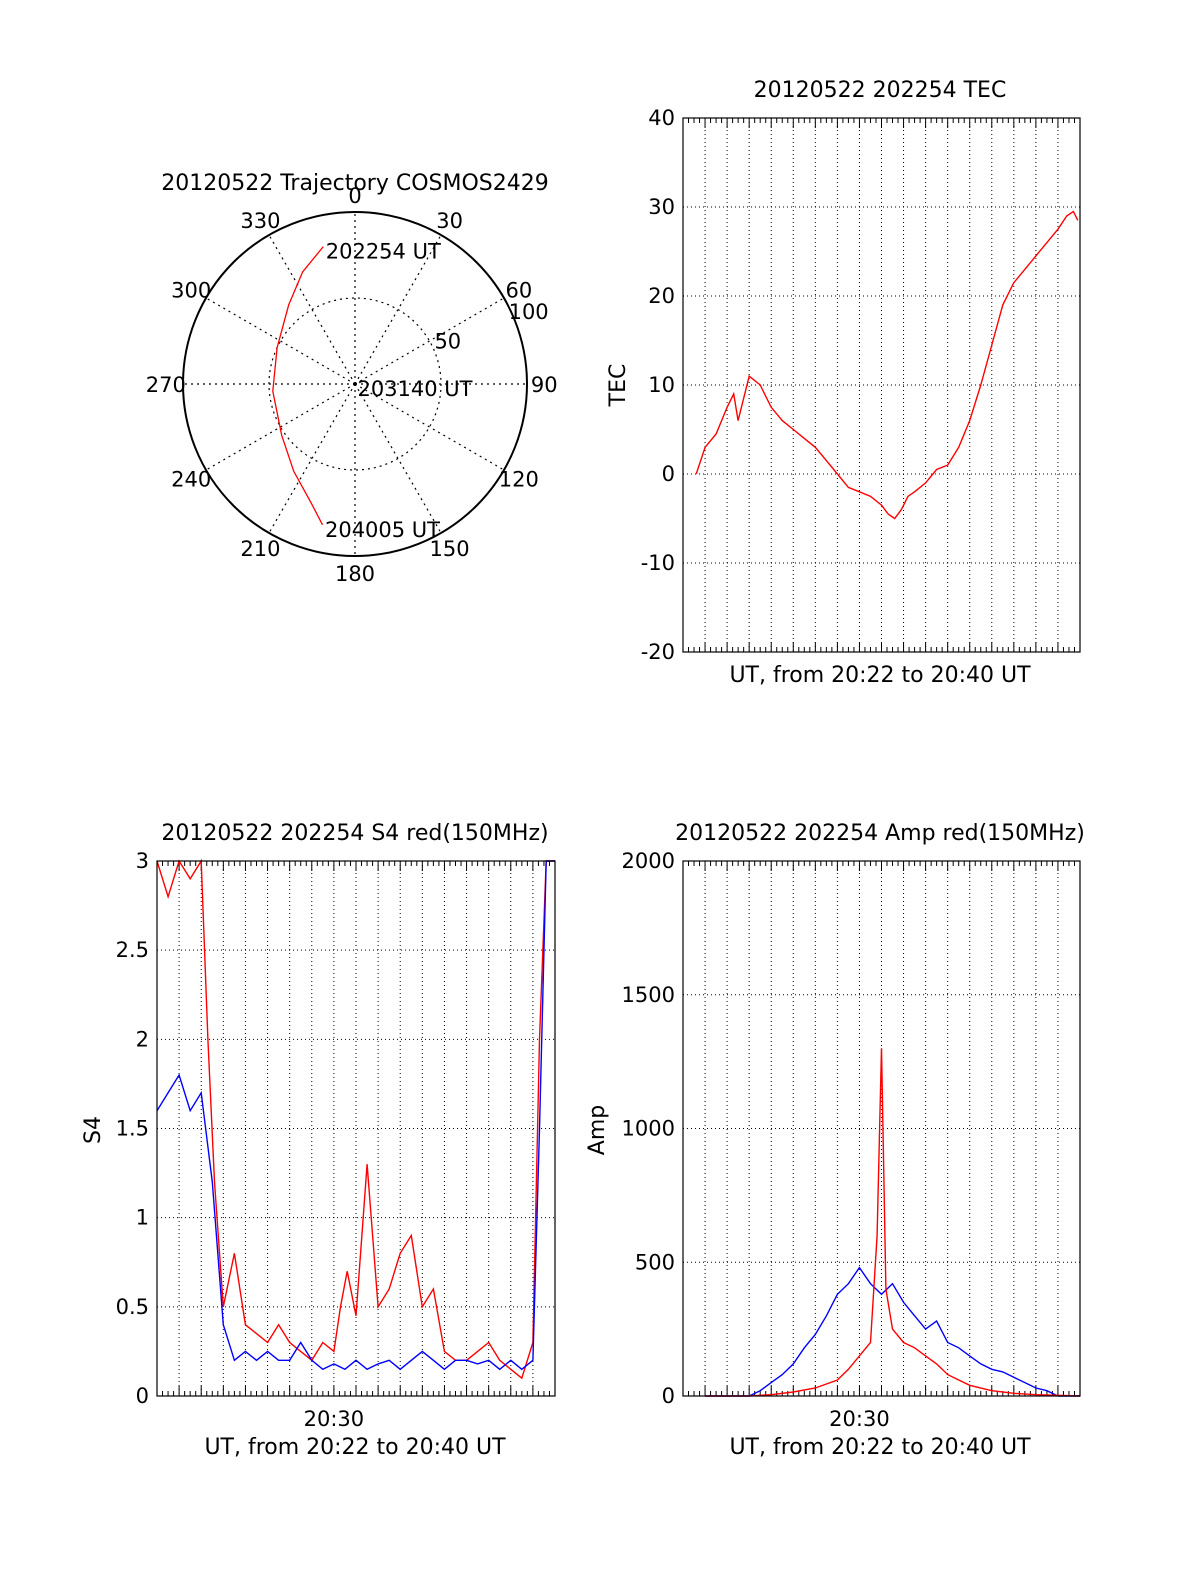  I want to click on tec-grid, so click(881, 385).